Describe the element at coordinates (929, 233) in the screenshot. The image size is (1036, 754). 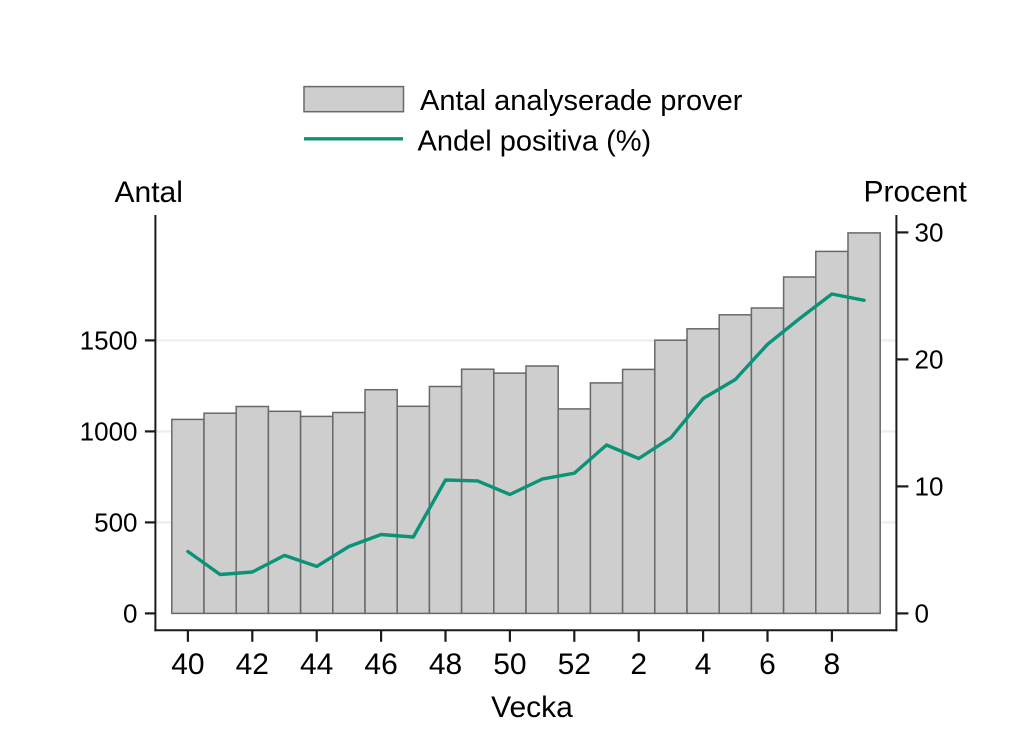
I see `svg-text: 30` at that location.